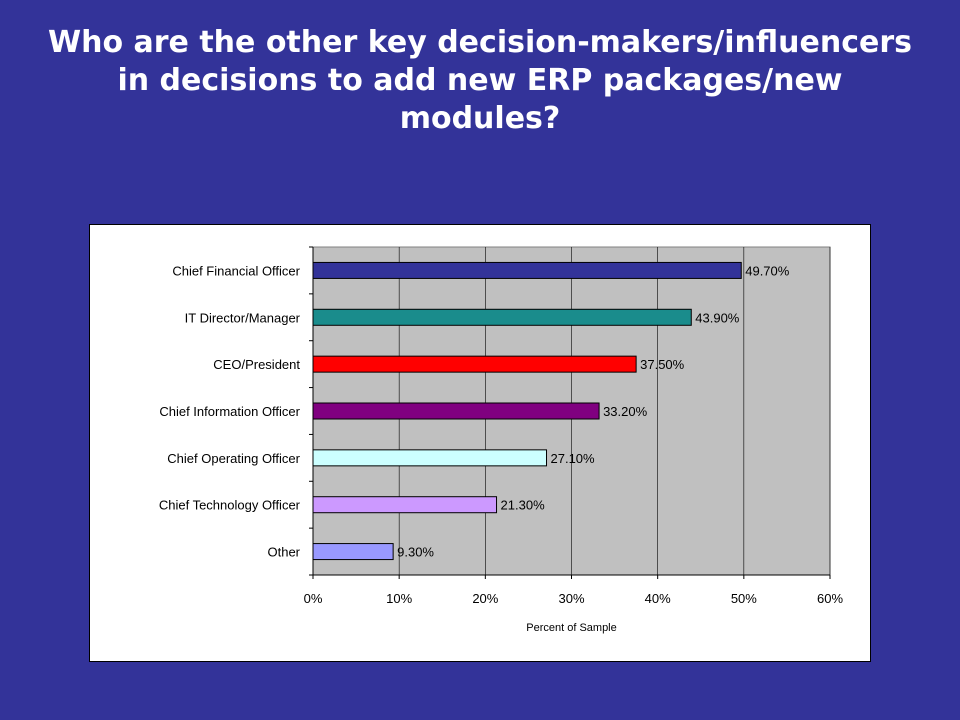 This screenshot has width=960, height=720. I want to click on x-tick-label: 60%, so click(830, 598).